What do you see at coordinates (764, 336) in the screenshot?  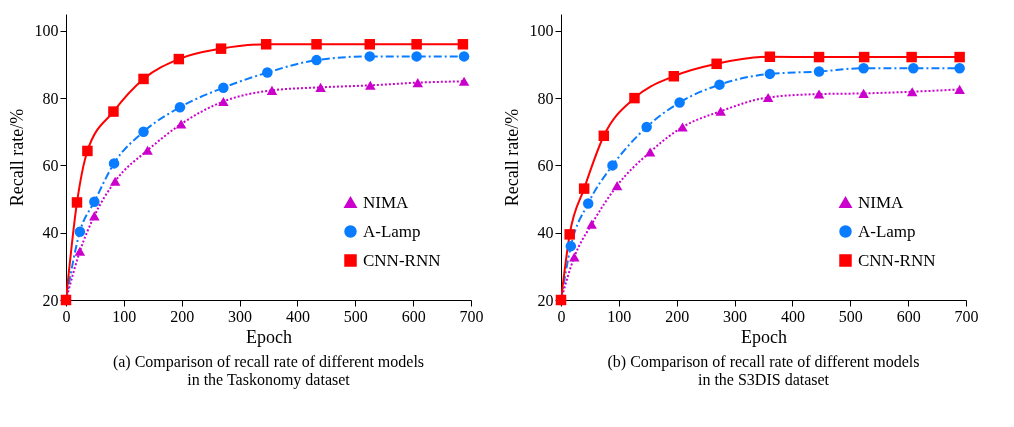 I see `x-axis-title: Epoch` at bounding box center [764, 336].